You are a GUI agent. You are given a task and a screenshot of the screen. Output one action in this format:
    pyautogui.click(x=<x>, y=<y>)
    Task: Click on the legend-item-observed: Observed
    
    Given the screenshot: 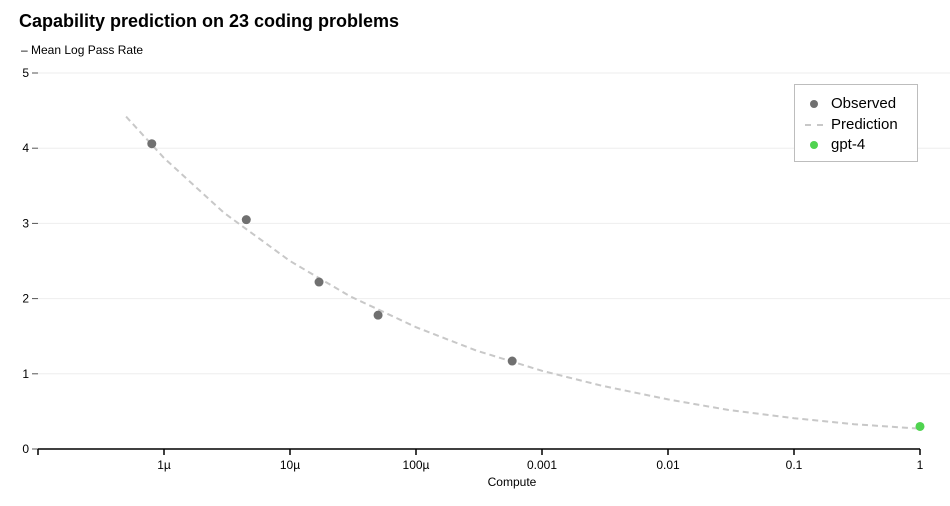 What is the action you would take?
    pyautogui.click(x=845, y=104)
    